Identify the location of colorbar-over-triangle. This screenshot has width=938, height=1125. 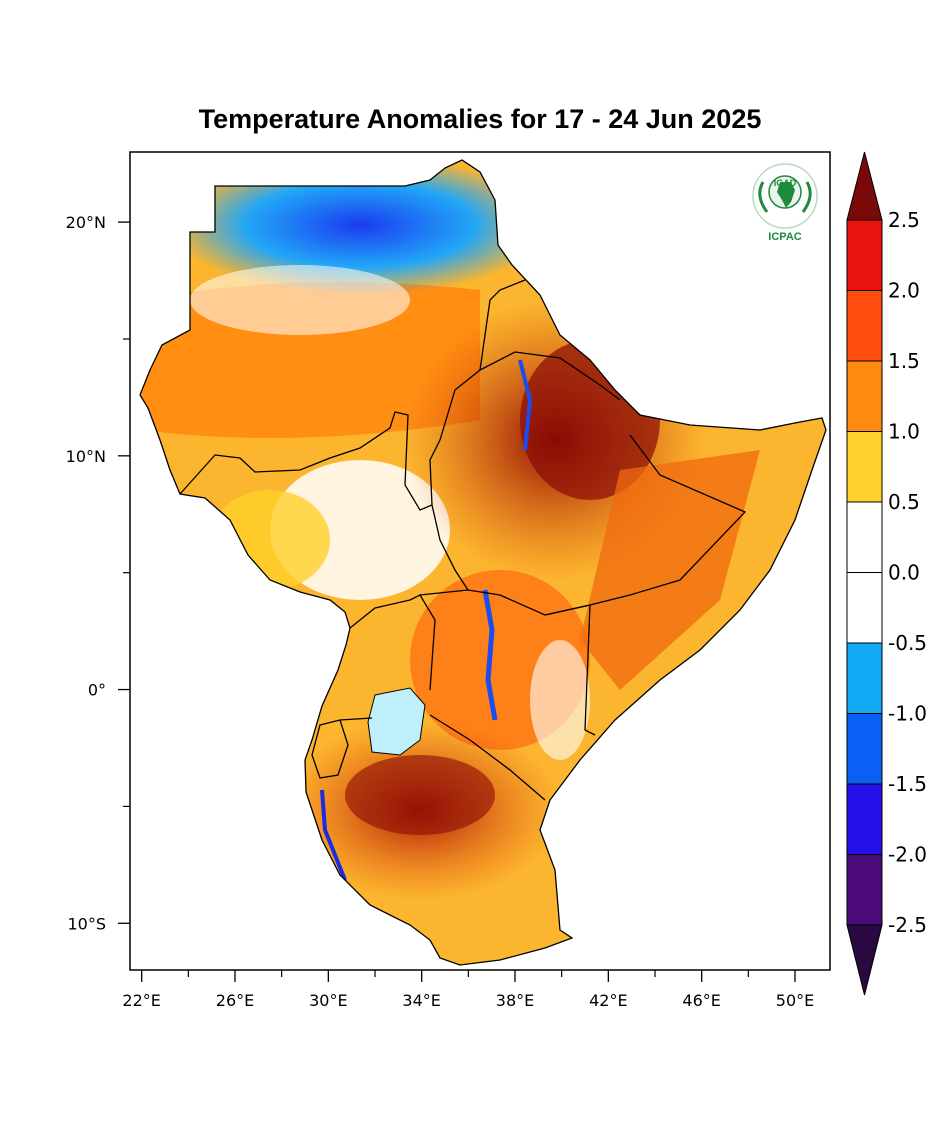
(864, 186).